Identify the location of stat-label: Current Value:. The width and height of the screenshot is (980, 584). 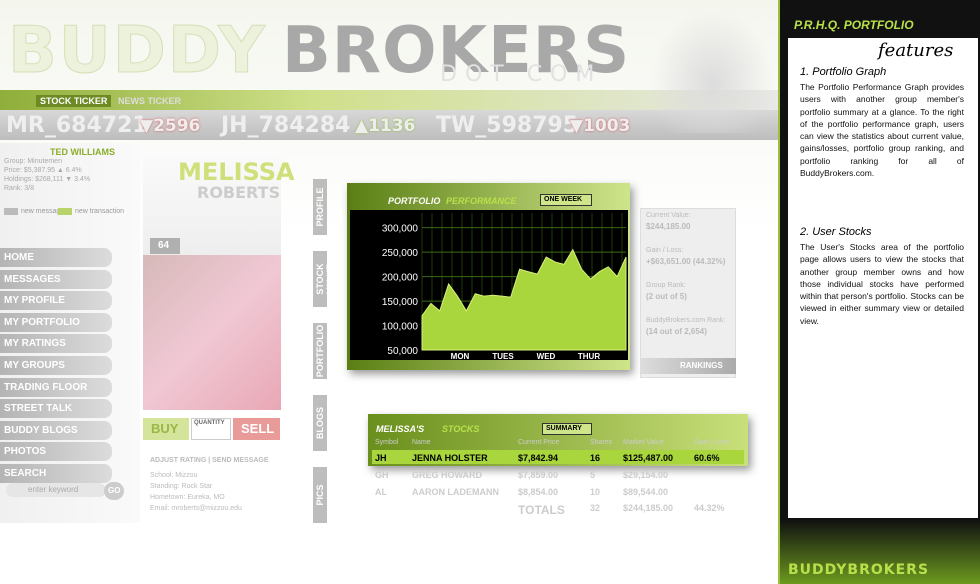
(668, 215).